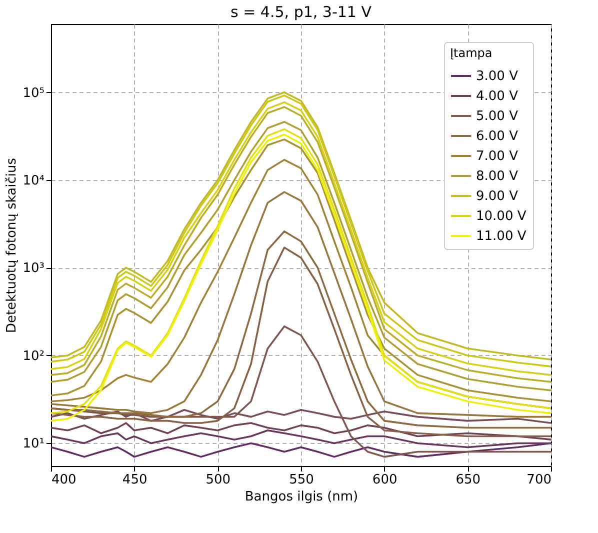 The width and height of the screenshot is (598, 533). I want to click on x-tick-label: 550, so click(301, 480).